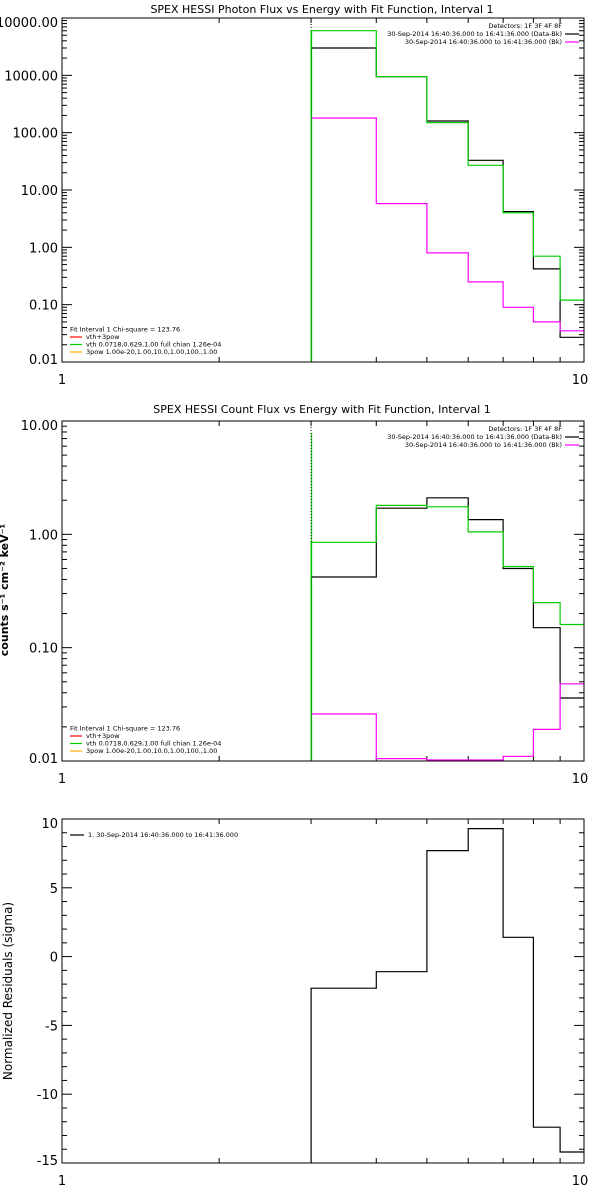 The height and width of the screenshot is (1200, 600). What do you see at coordinates (49, 824) in the screenshot?
I see `y-tick-label: 10` at bounding box center [49, 824].